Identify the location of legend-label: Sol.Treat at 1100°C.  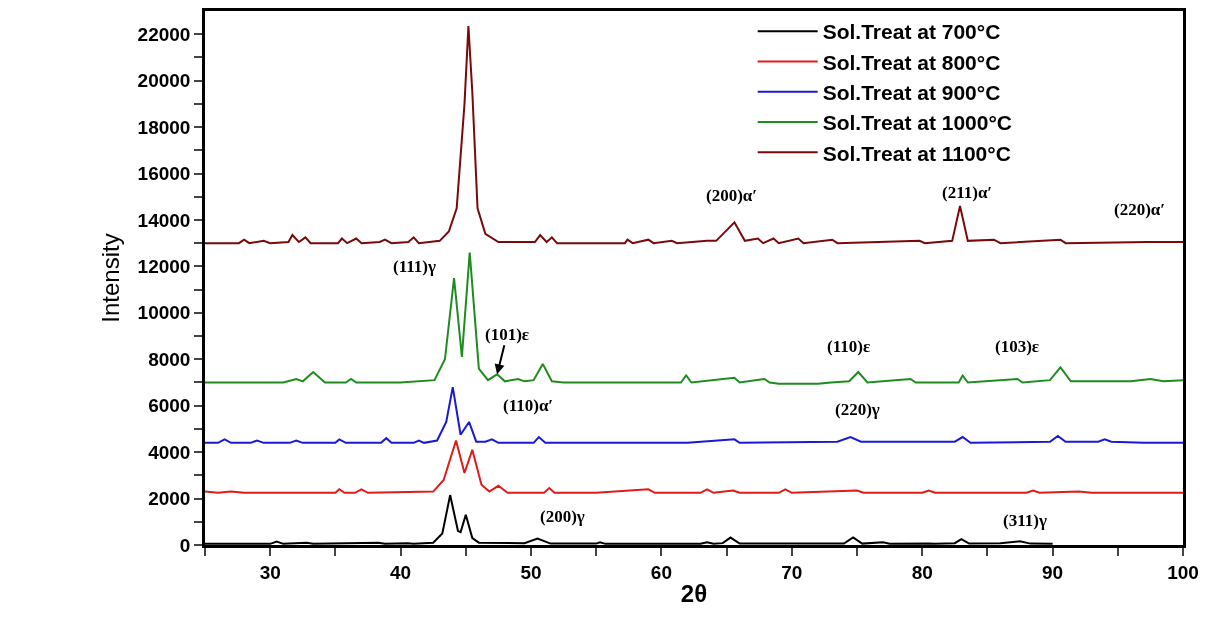
(916, 153).